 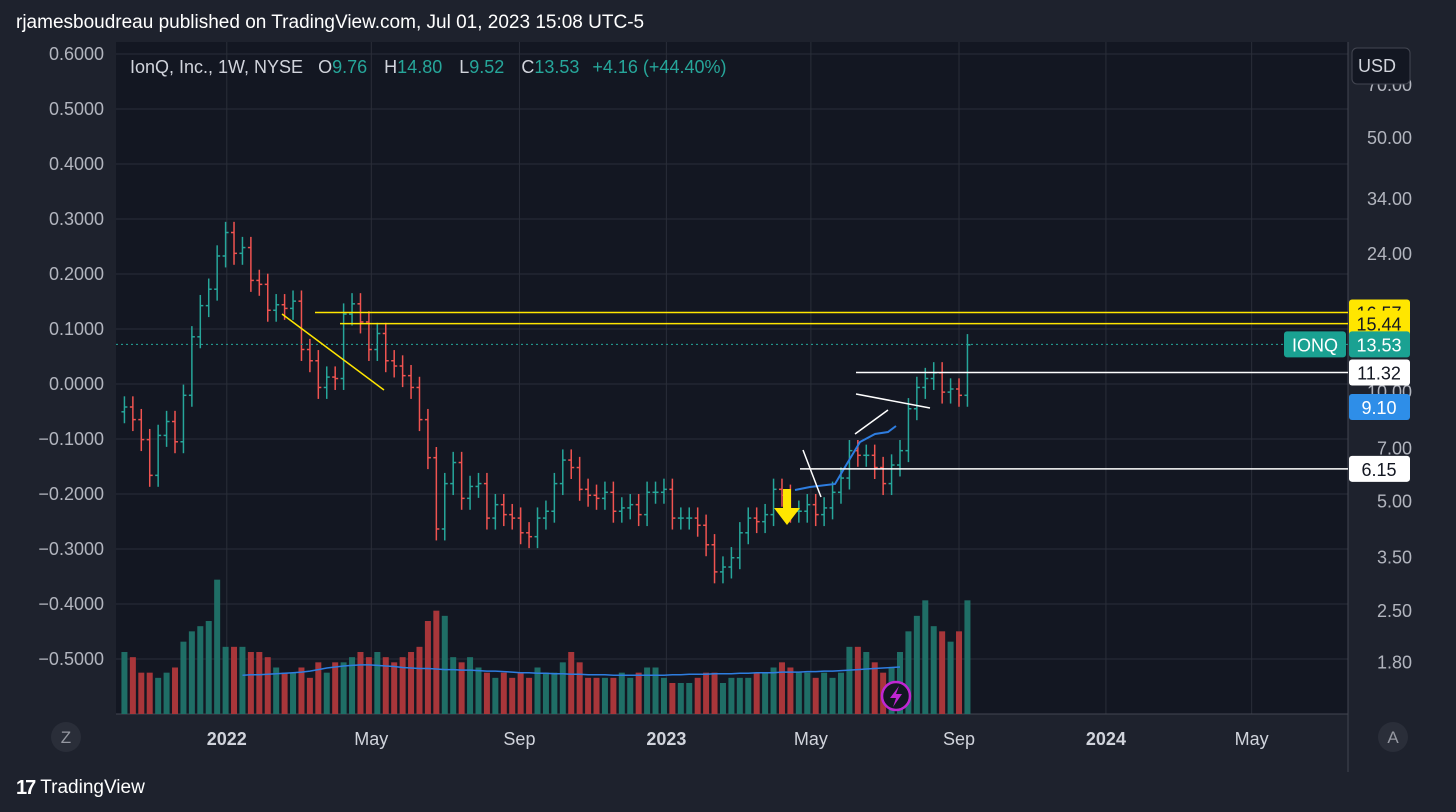 What do you see at coordinates (527, 67) in the screenshot?
I see `legend-c-label: C` at bounding box center [527, 67].